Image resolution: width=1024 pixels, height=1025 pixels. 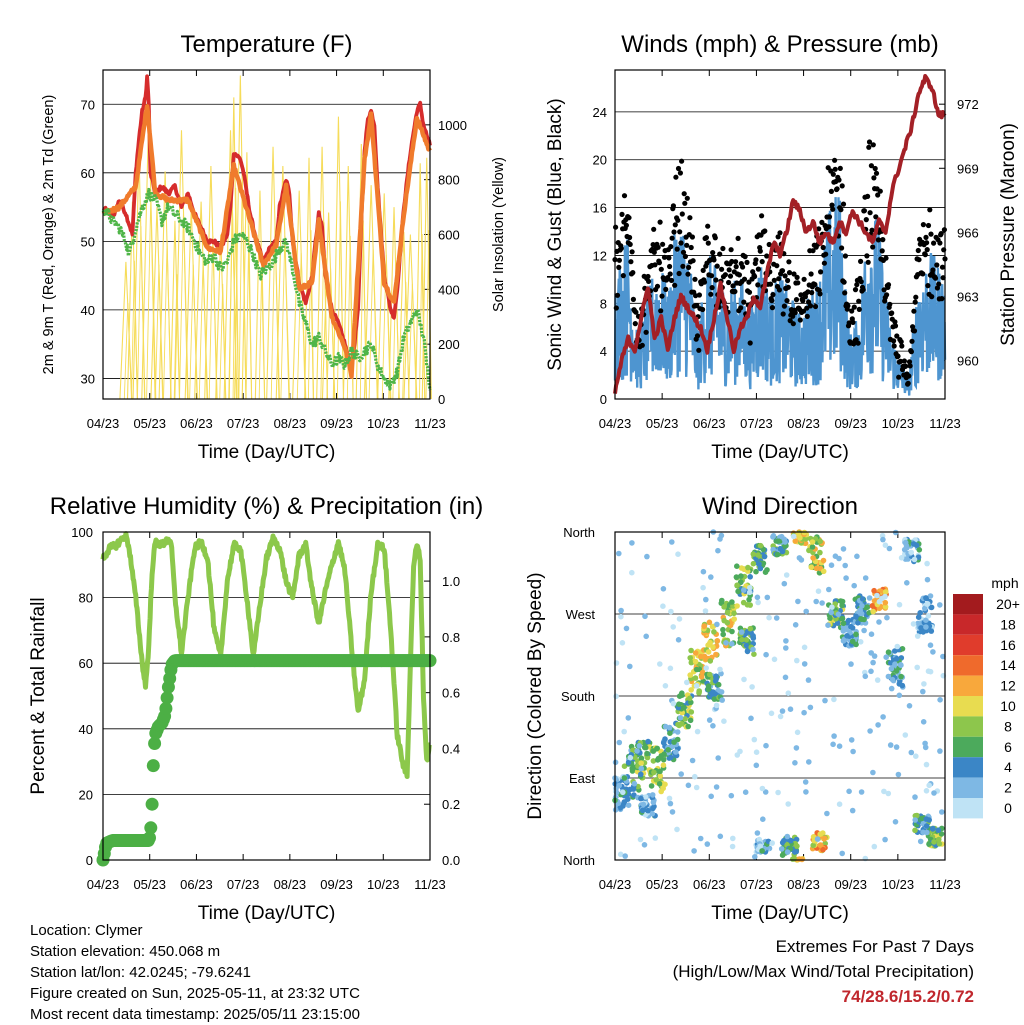 What do you see at coordinates (151, 828) in the screenshot?
I see `precip-point` at bounding box center [151, 828].